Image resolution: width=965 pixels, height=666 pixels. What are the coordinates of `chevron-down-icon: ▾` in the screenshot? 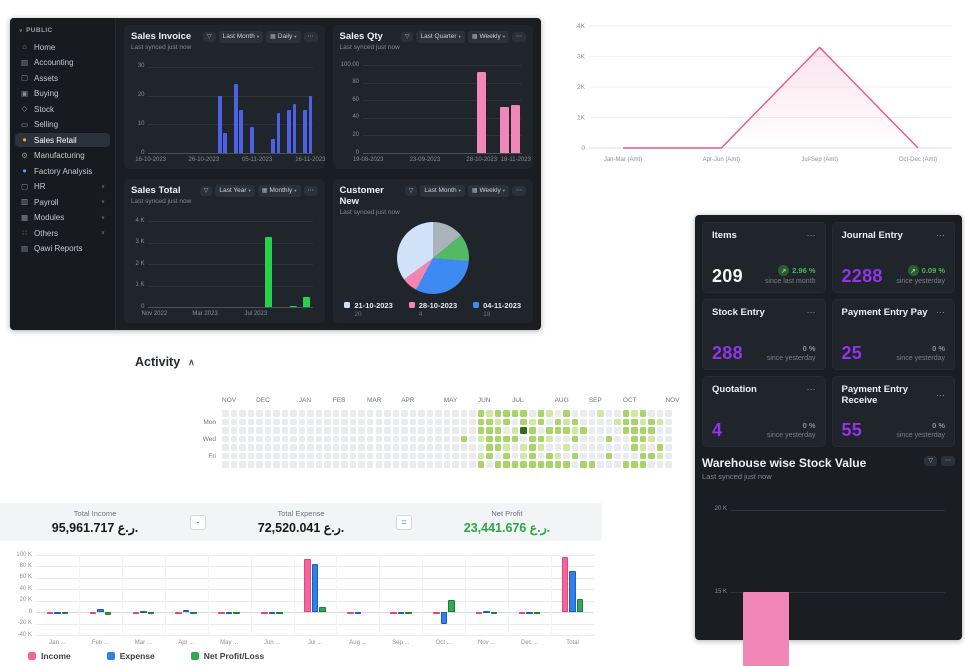 It's located at (295, 191).